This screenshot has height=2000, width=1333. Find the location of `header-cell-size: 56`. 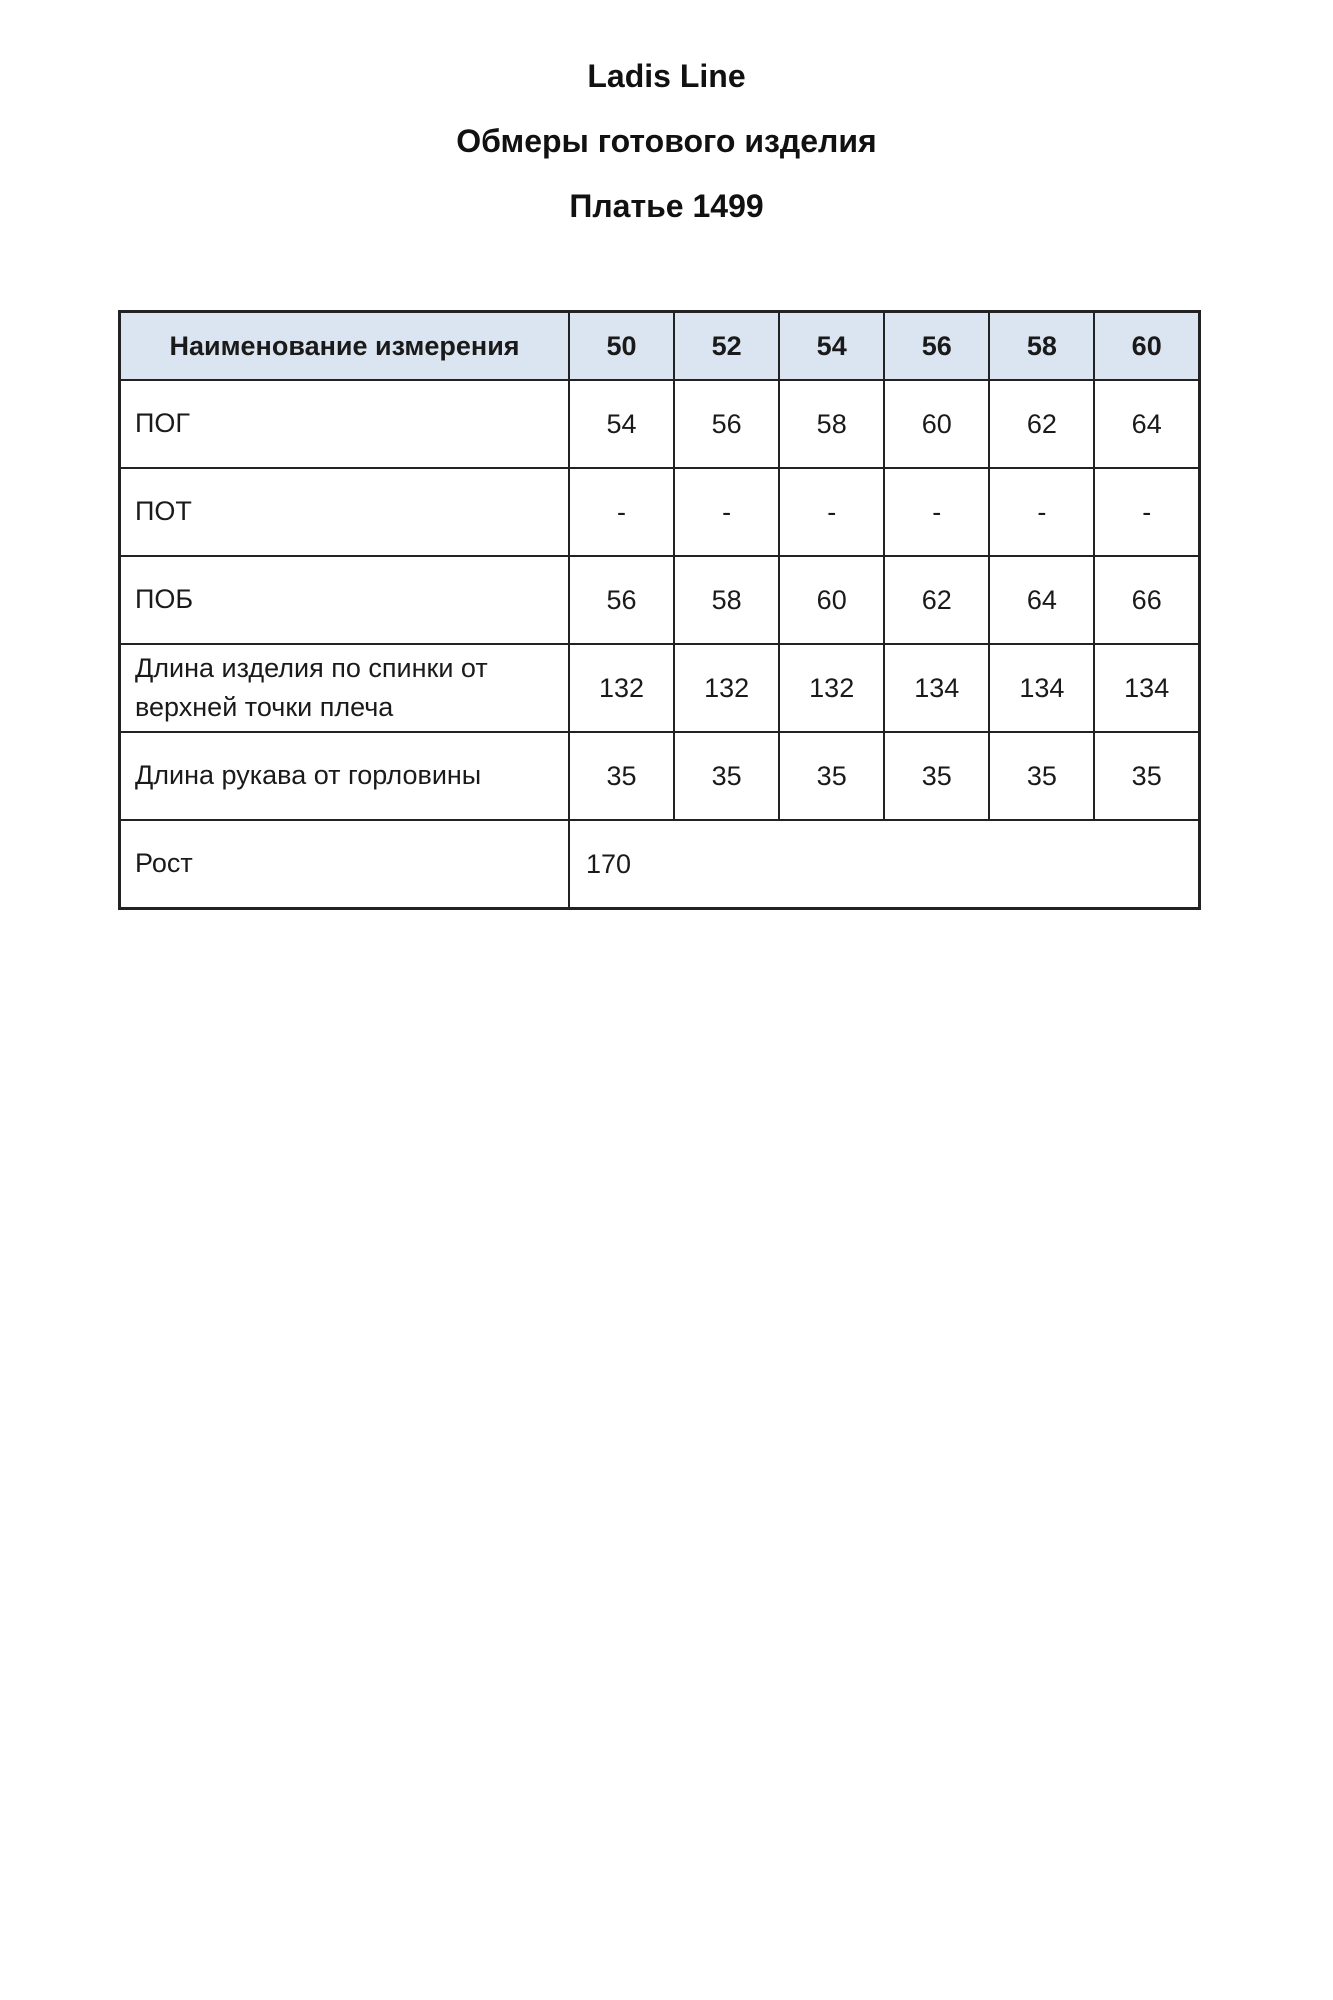

header-cell-size: 56 is located at coordinates (937, 345).